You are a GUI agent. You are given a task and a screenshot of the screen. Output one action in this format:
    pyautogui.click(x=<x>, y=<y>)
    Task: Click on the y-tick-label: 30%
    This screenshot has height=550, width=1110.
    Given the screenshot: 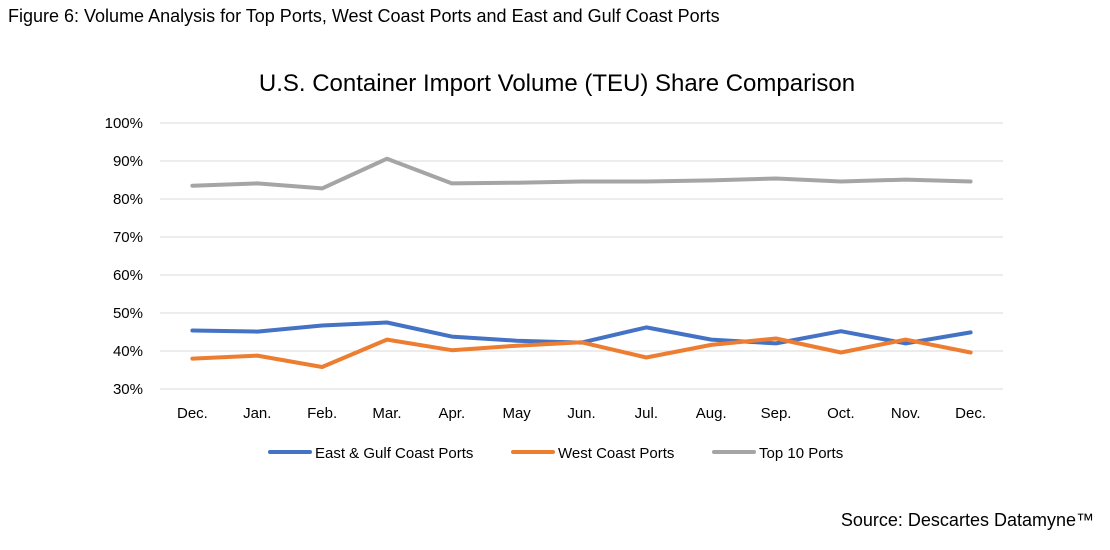 What is the action you would take?
    pyautogui.click(x=128, y=389)
    